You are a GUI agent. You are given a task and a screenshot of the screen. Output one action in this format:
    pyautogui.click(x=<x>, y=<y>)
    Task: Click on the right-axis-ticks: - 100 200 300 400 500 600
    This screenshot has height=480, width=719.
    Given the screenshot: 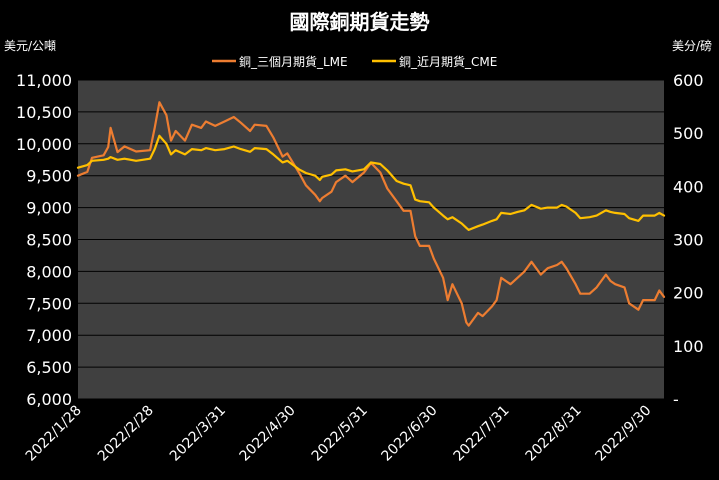 What is the action you would take?
    pyautogui.click(x=688, y=240)
    